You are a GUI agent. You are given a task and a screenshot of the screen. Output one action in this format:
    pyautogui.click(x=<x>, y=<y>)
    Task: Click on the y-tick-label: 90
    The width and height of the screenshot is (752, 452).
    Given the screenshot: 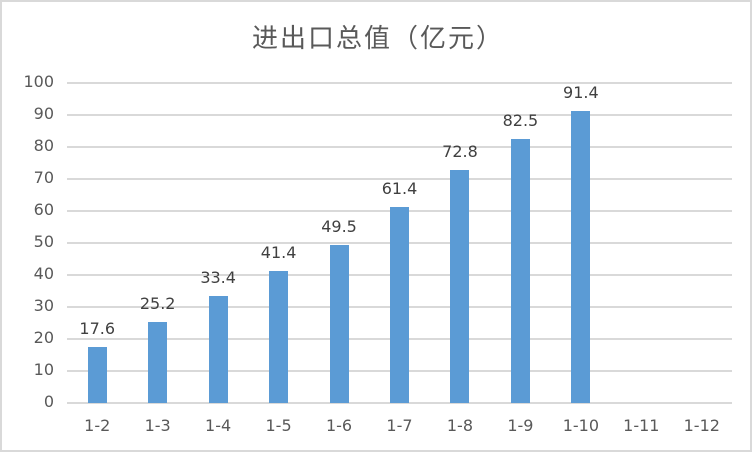 What is the action you would take?
    pyautogui.click(x=43, y=113)
    